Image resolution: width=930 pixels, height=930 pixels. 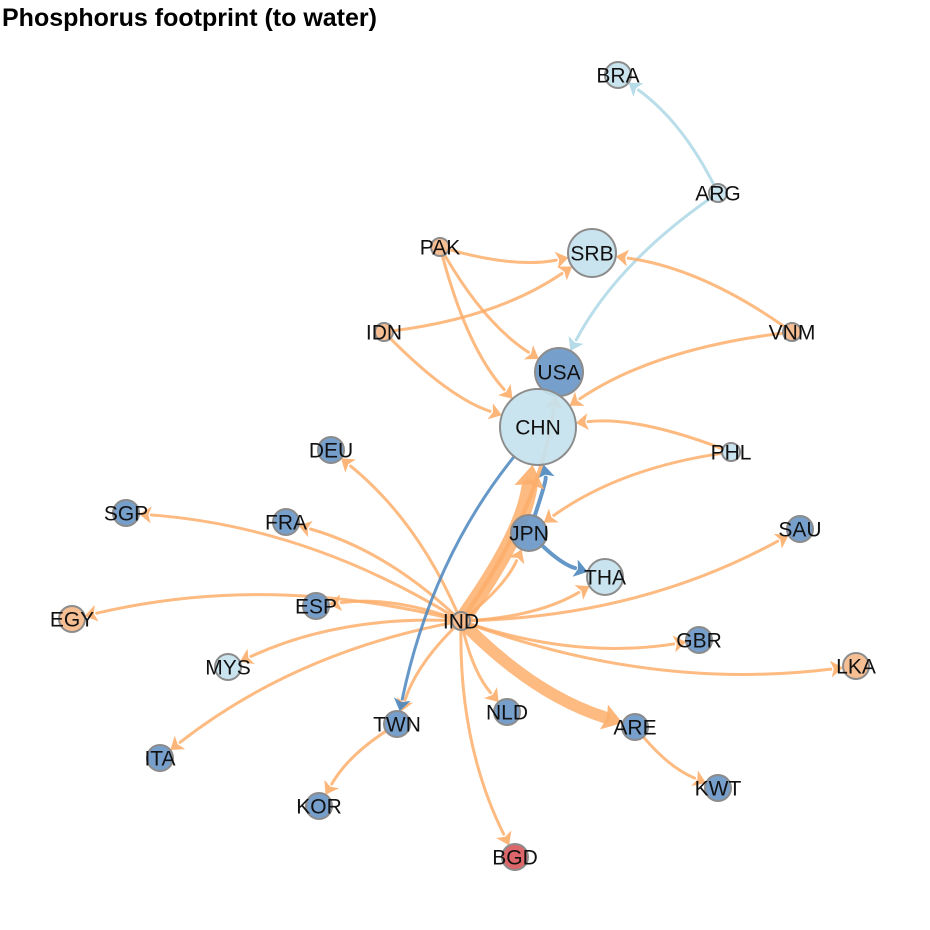 I want to click on node-label-sgp: SGP, so click(x=126, y=514).